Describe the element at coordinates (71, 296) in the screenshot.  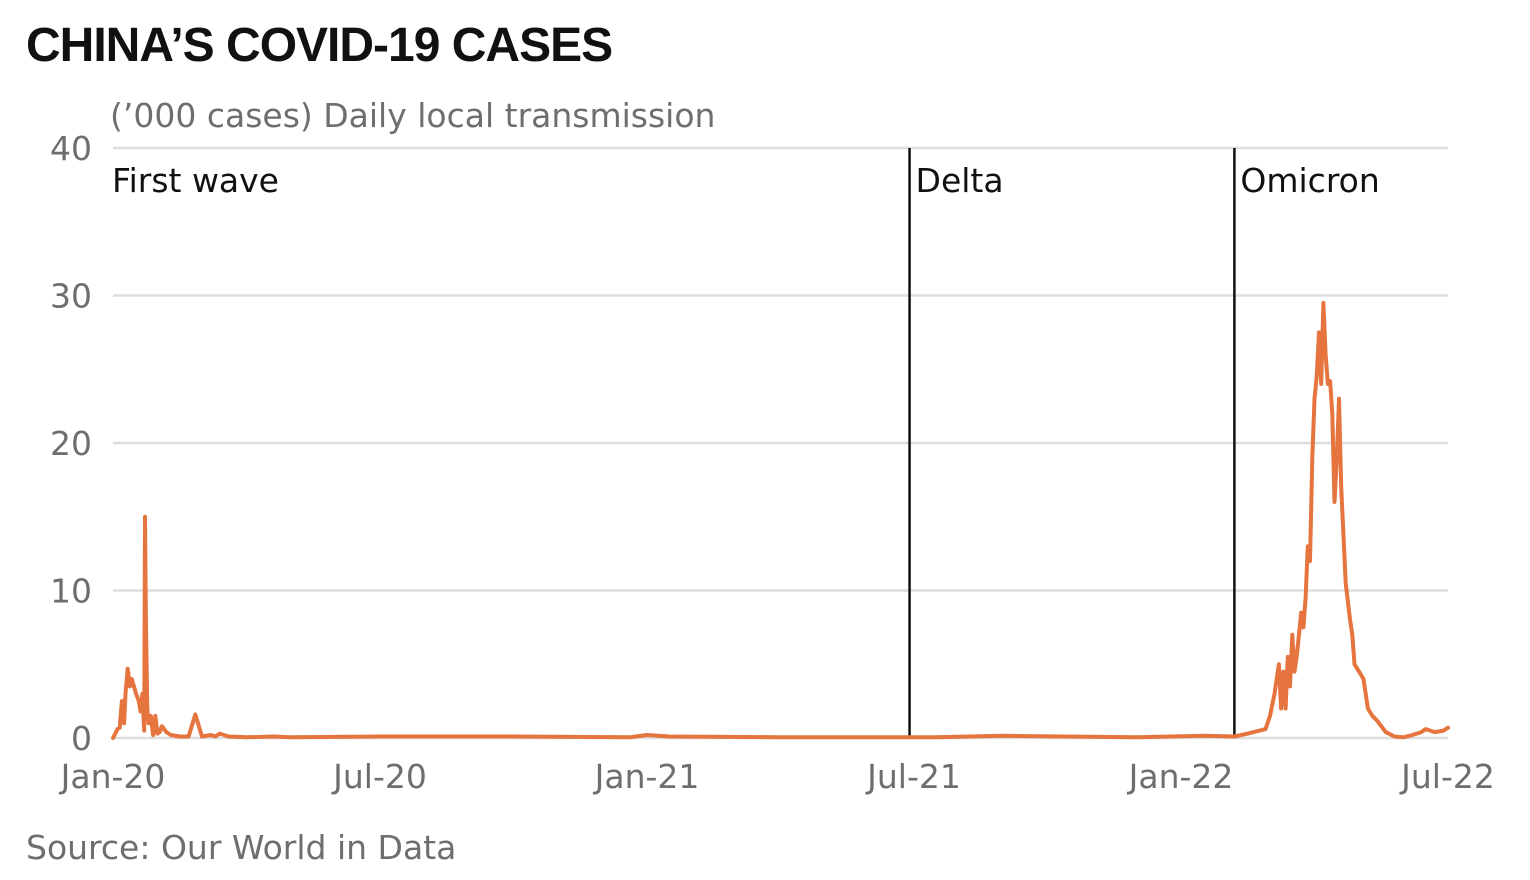
I see `y-tick-label: 30` at that location.